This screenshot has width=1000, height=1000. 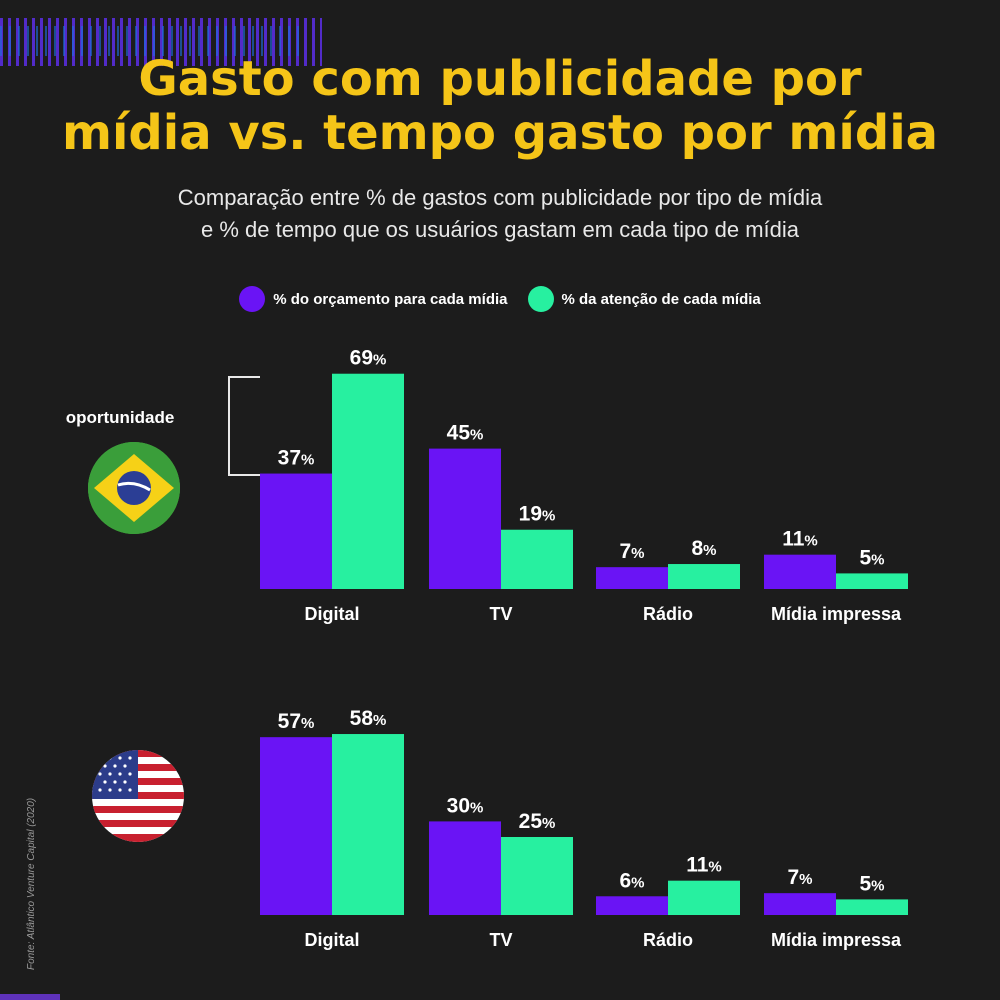 I want to click on chart-title-line-2: mídia vs. tempo gasto por mídia, so click(x=500, y=133).